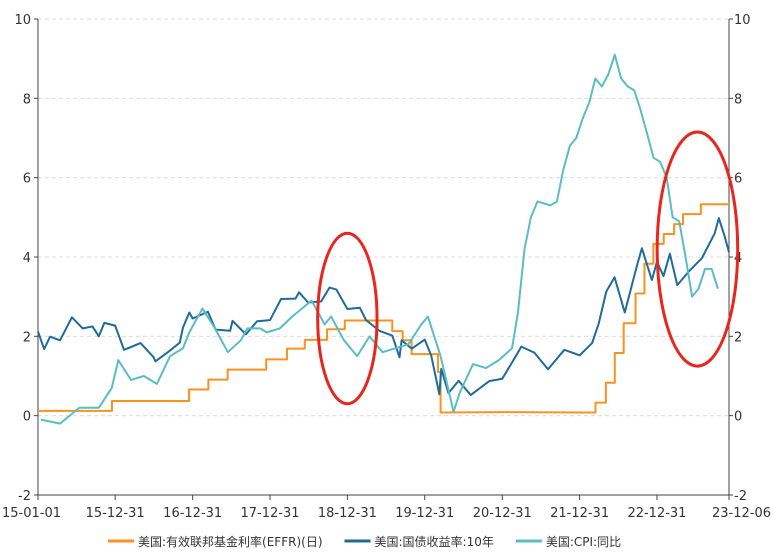 The width and height of the screenshot is (773, 559). I want to click on y-tick-label-left: 6, so click(27, 179).